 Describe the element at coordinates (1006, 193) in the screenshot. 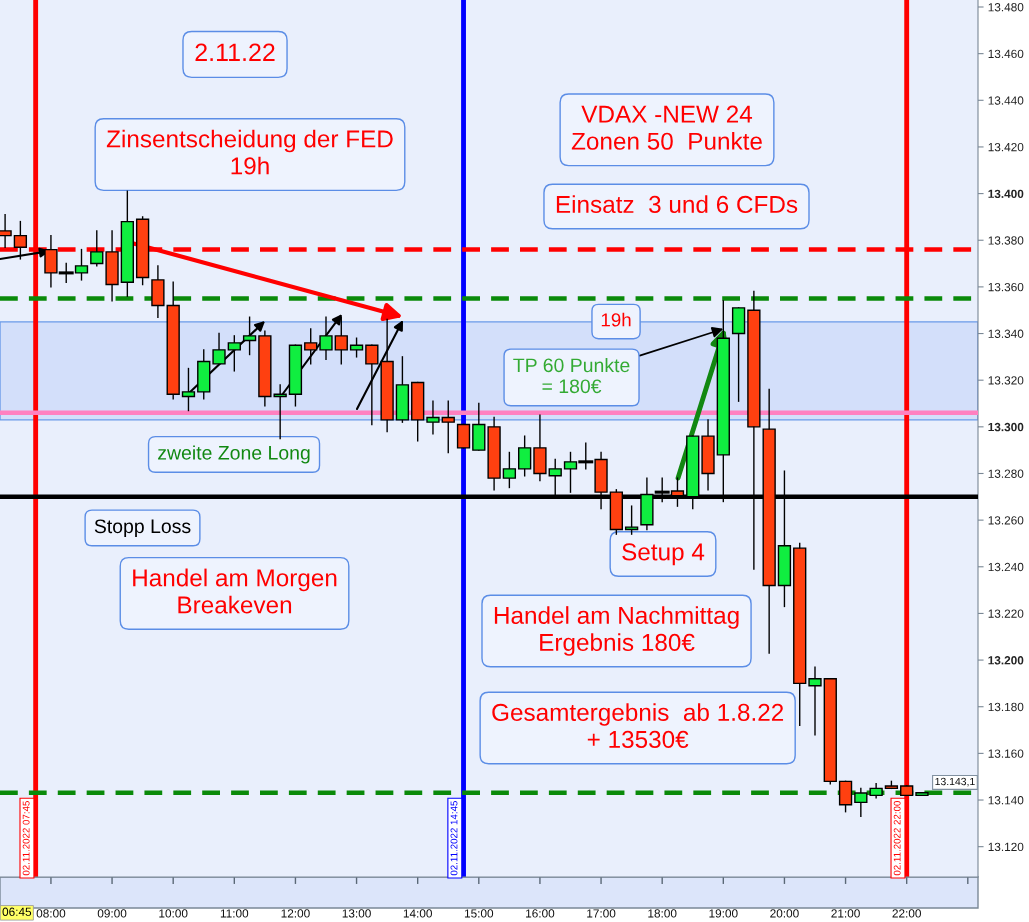

I see `y-tick-label: 13.400` at that location.